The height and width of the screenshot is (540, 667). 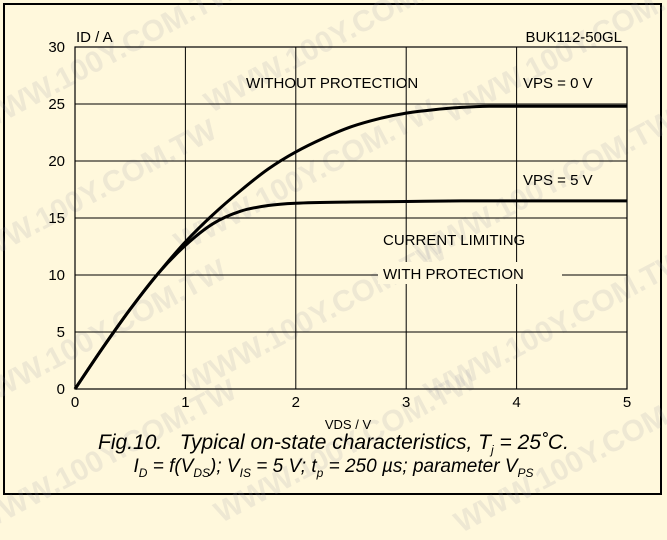 I want to click on x-tick-label: 1, so click(x=185, y=402).